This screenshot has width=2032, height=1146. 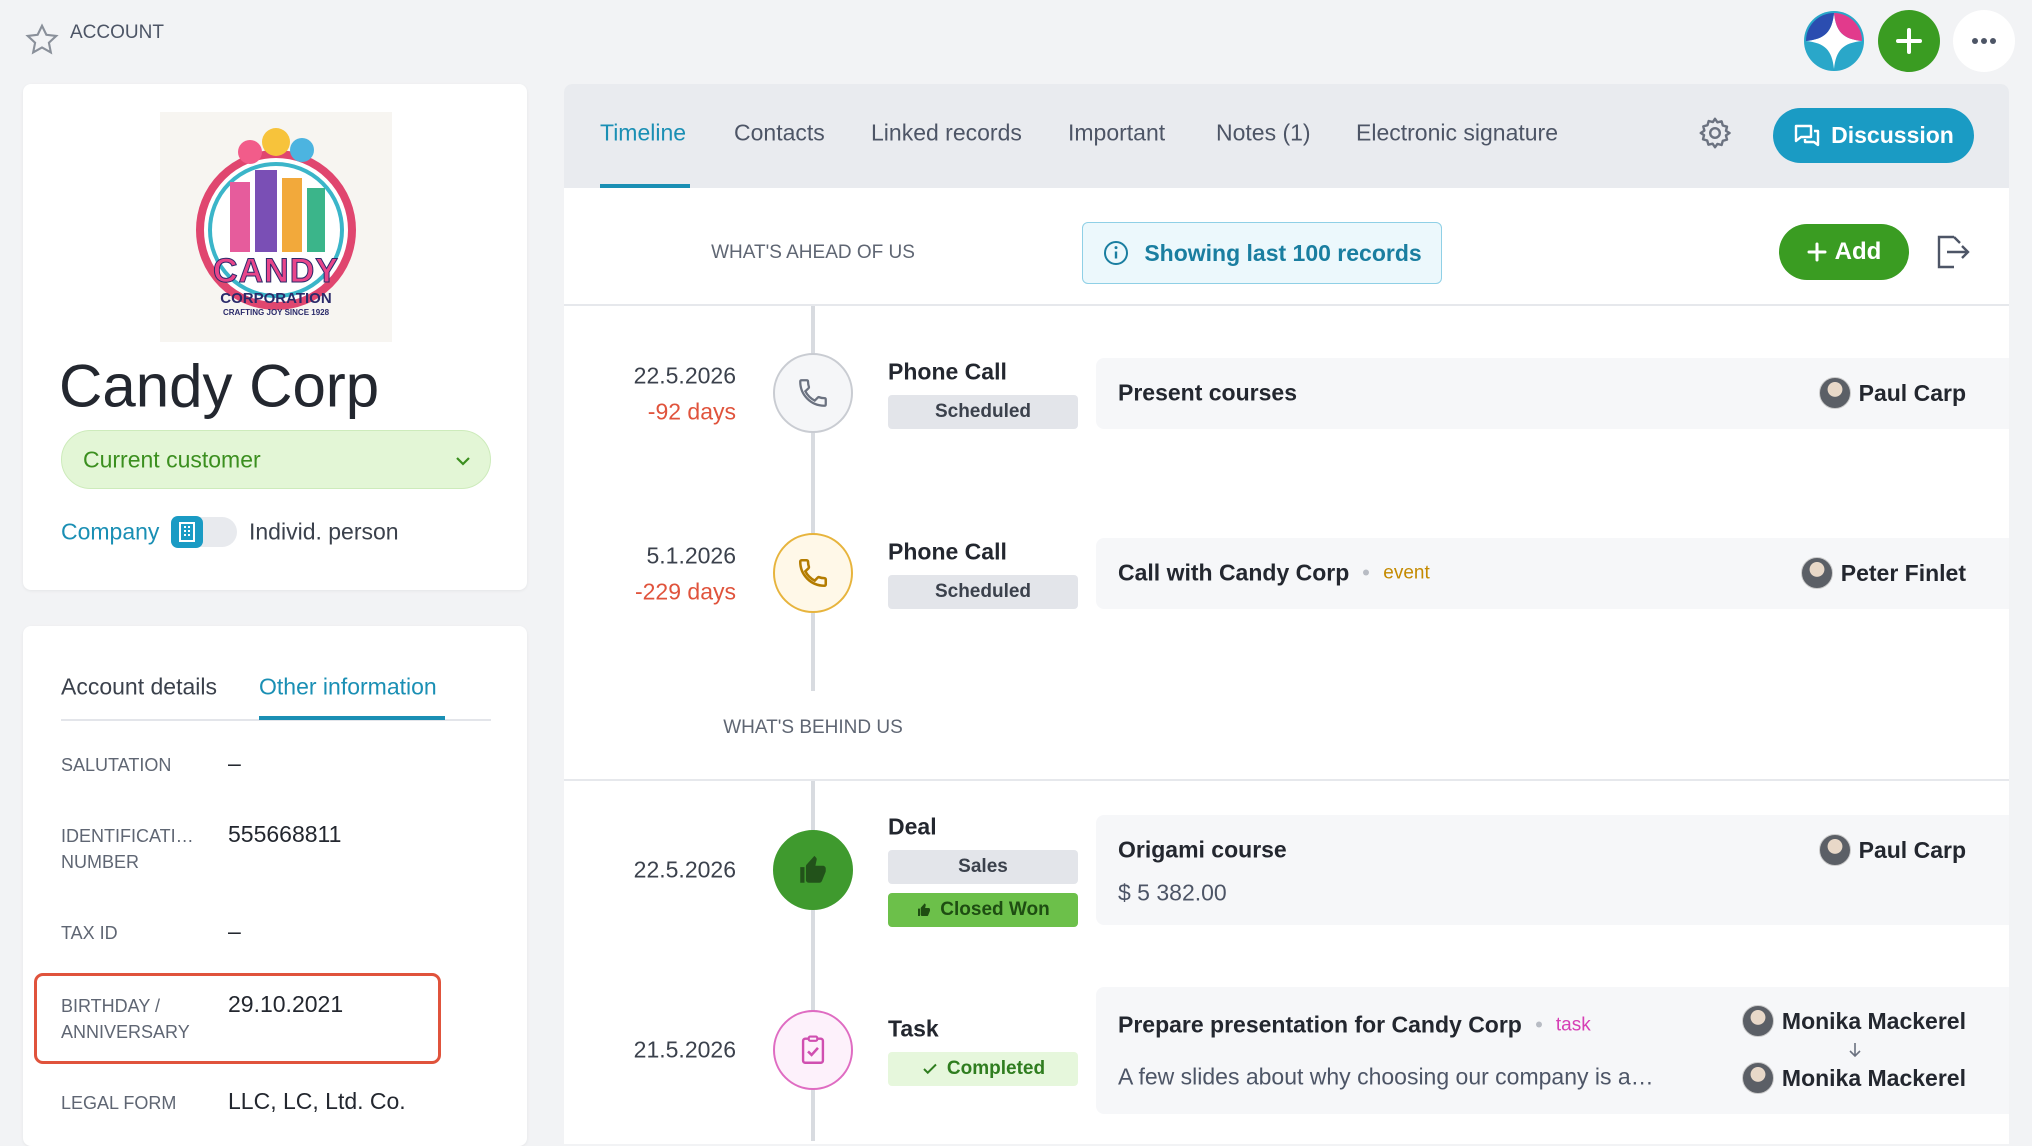 What do you see at coordinates (1953, 252) in the screenshot?
I see `export-button` at bounding box center [1953, 252].